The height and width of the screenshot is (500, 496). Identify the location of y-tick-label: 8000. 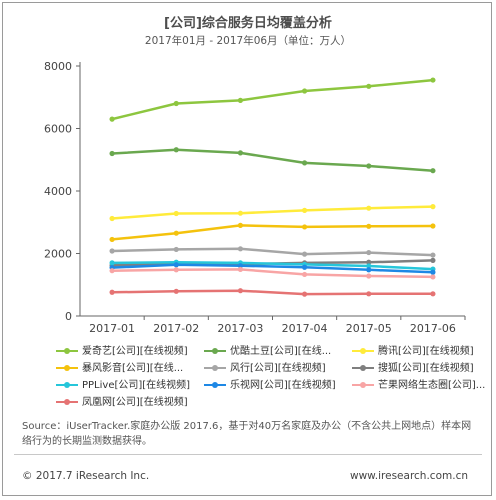
(58, 66).